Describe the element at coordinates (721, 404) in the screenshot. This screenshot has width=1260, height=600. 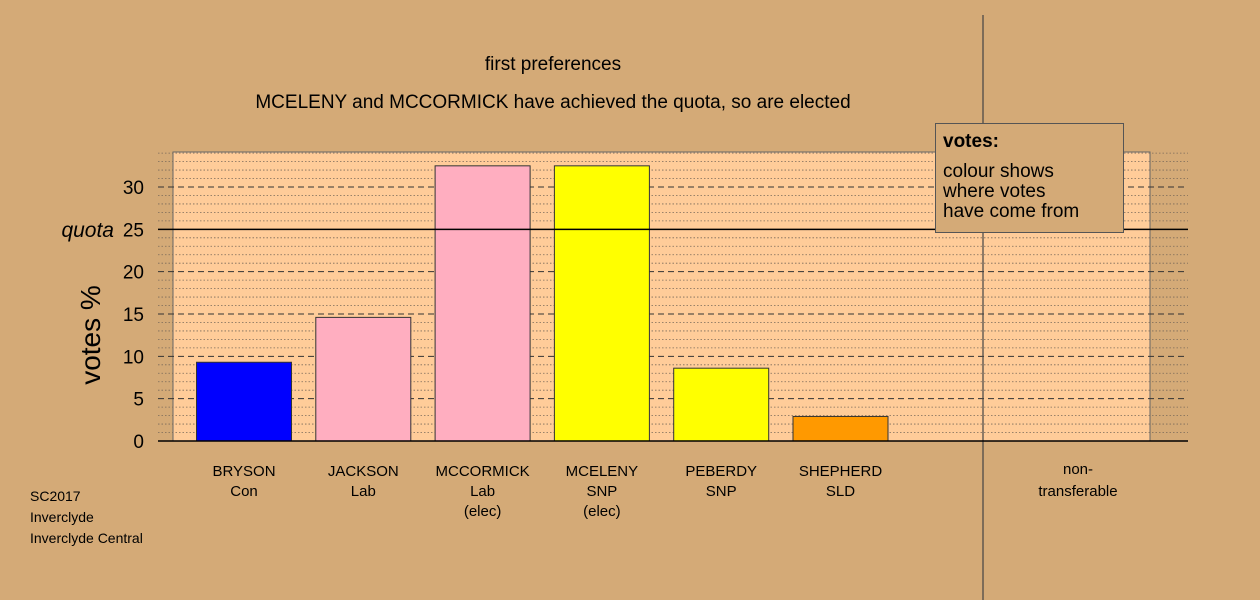
I see `bar-peberdy` at that location.